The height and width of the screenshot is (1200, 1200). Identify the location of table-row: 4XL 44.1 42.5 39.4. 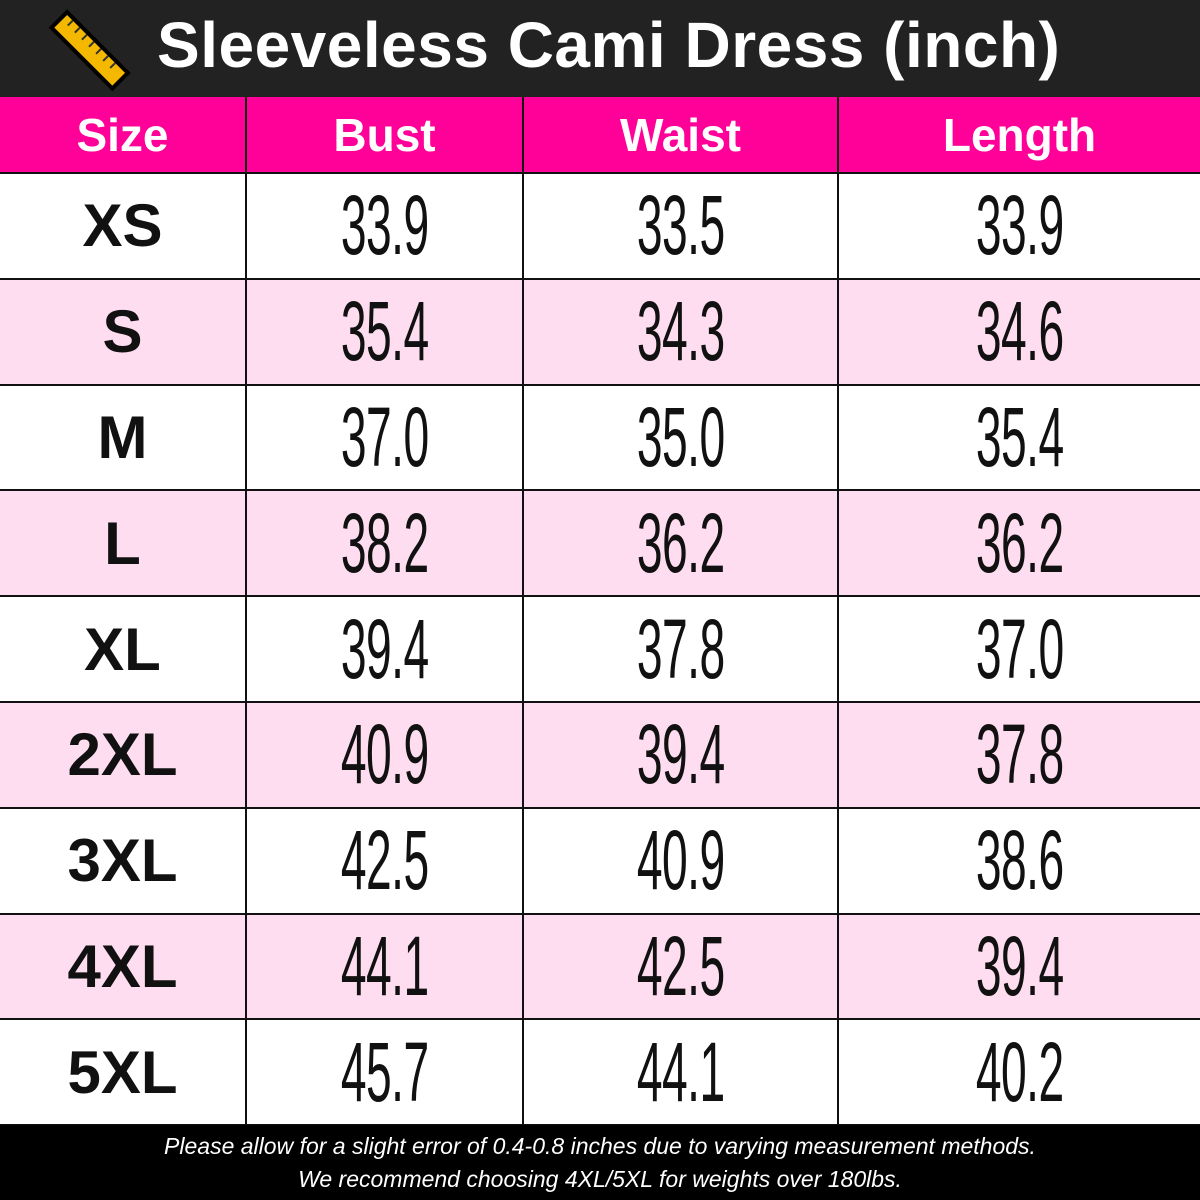
(600, 967).